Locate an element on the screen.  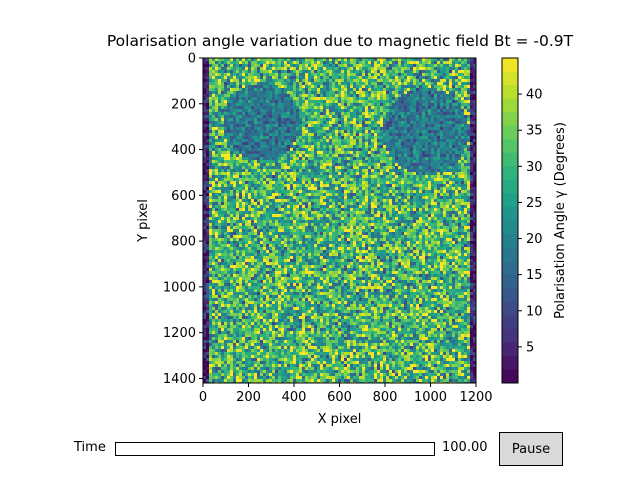
x-tick-label: 600 is located at coordinates (339, 397).